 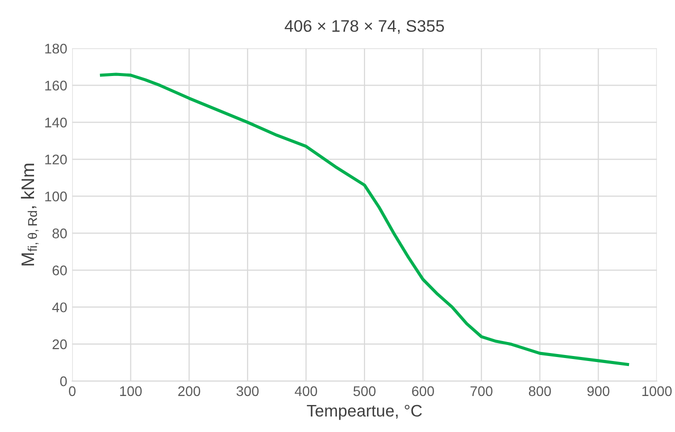 What do you see at coordinates (59, 344) in the screenshot?
I see `y-tick-label: 20` at bounding box center [59, 344].